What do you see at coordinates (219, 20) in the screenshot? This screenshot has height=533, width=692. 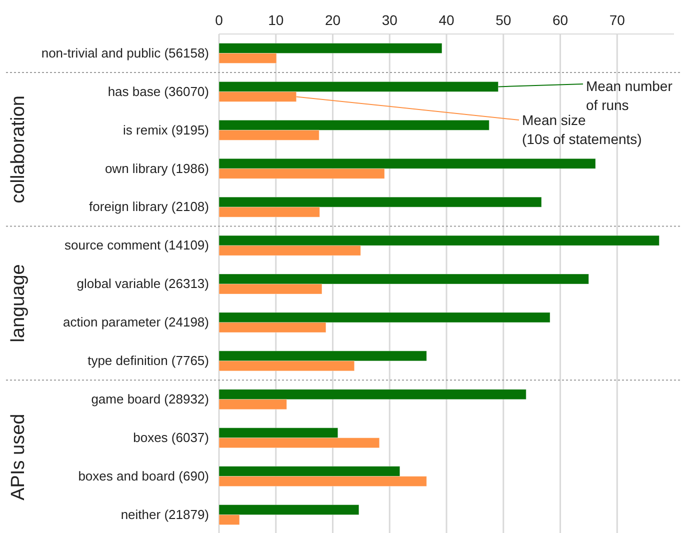 I see `x-tick-label: 0` at bounding box center [219, 20].